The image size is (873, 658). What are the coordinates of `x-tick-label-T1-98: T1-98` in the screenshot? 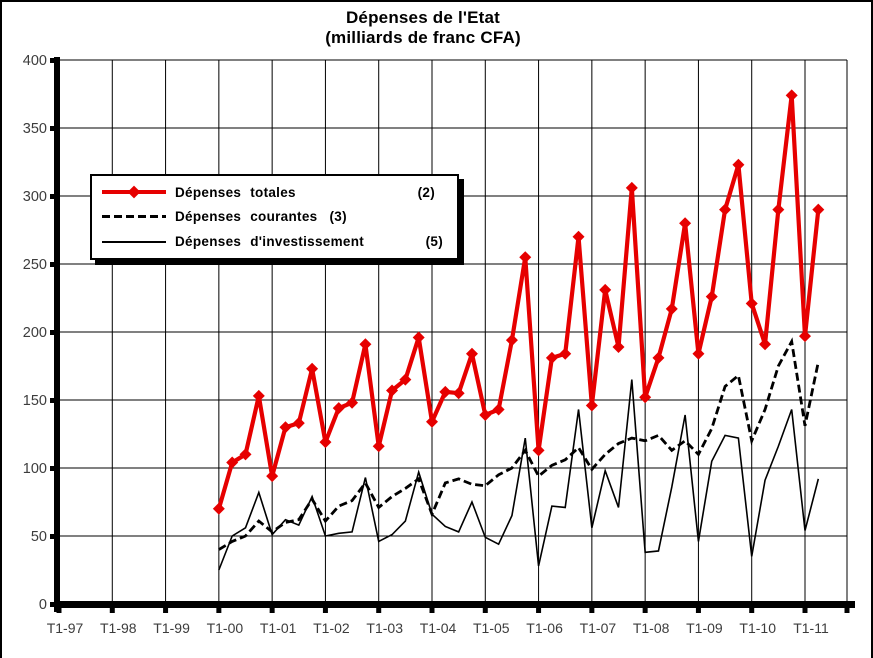 It's located at (118, 628).